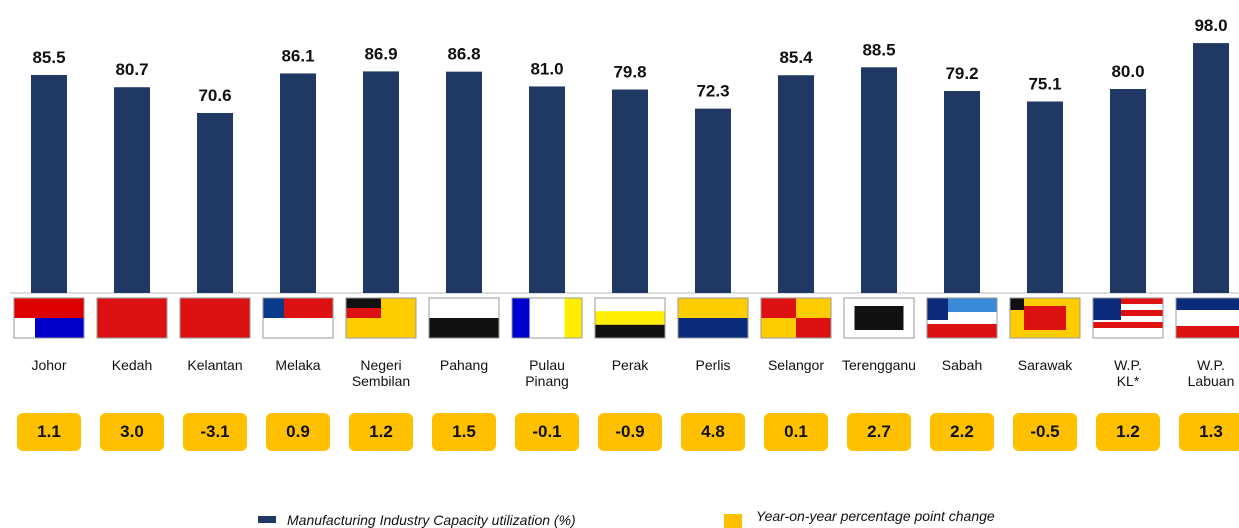  What do you see at coordinates (215, 365) in the screenshot?
I see `category-label: Kelantan` at bounding box center [215, 365].